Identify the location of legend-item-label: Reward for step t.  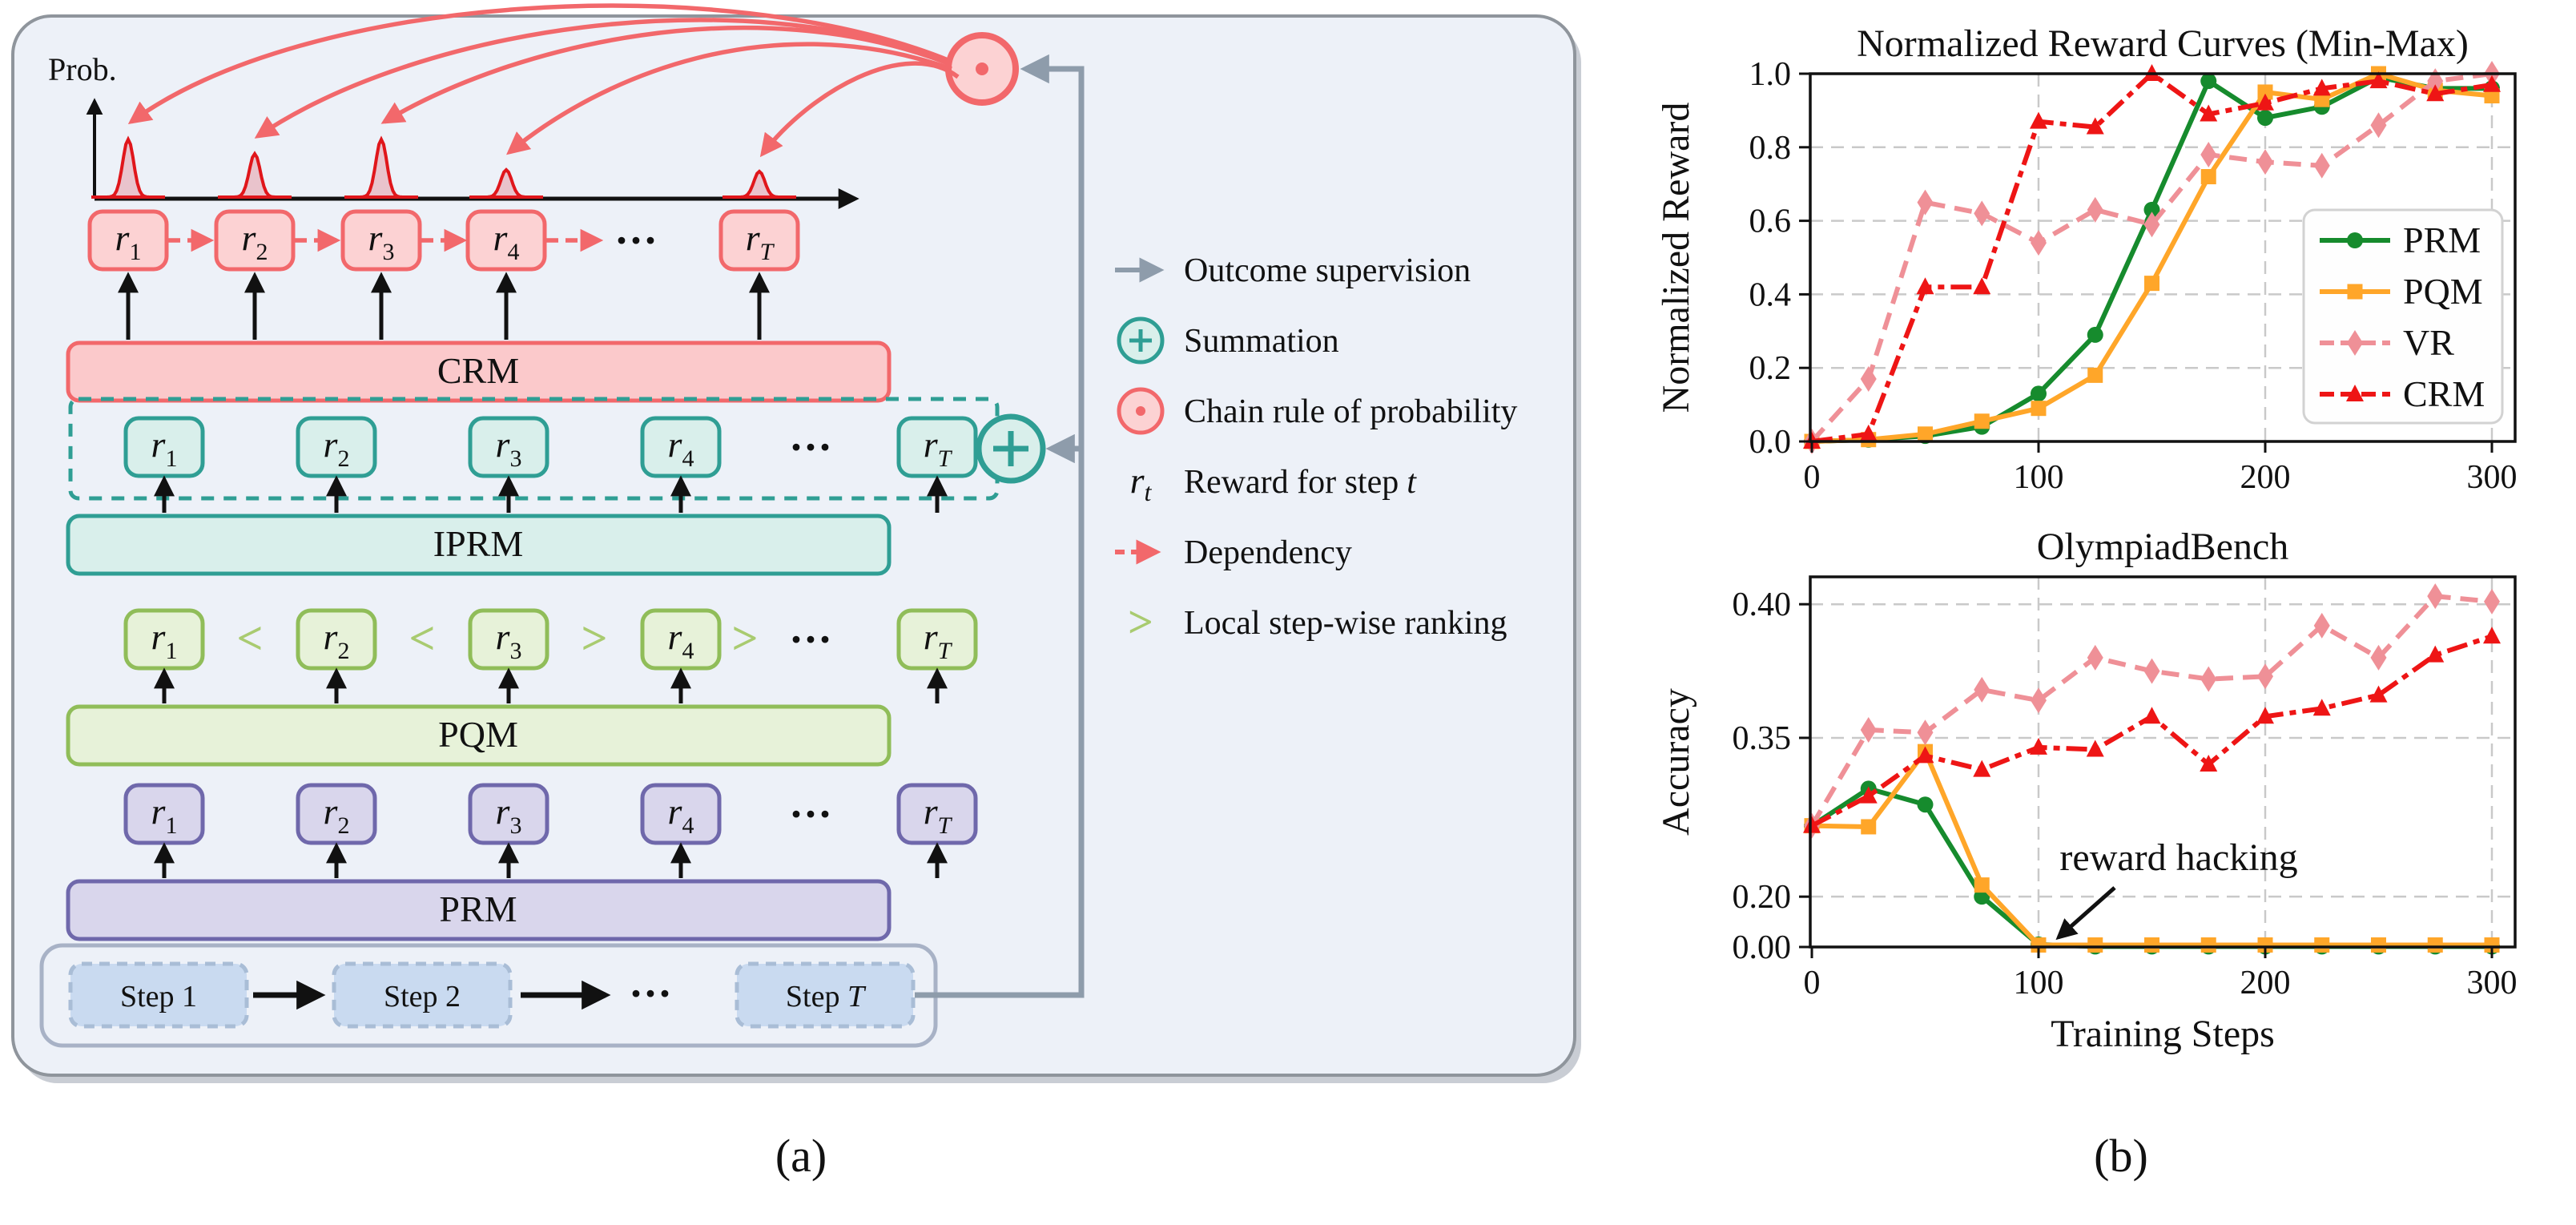
(1300, 483).